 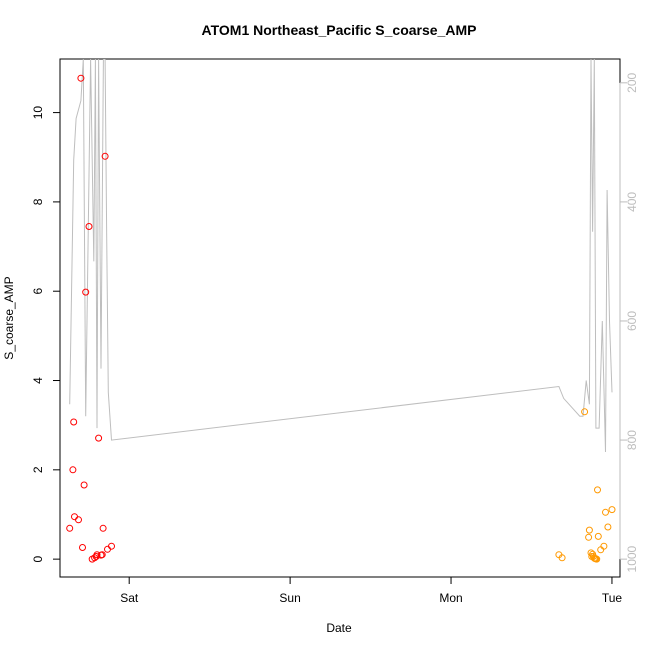 I want to click on y2-tick-label: 600, so click(x=632, y=321).